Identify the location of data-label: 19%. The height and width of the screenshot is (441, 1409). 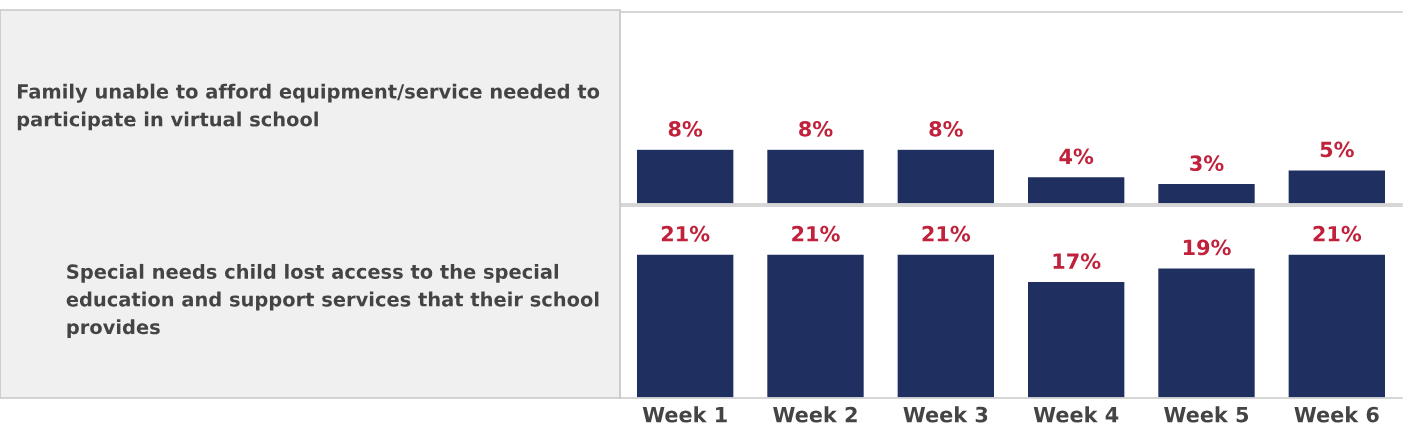
(1207, 247).